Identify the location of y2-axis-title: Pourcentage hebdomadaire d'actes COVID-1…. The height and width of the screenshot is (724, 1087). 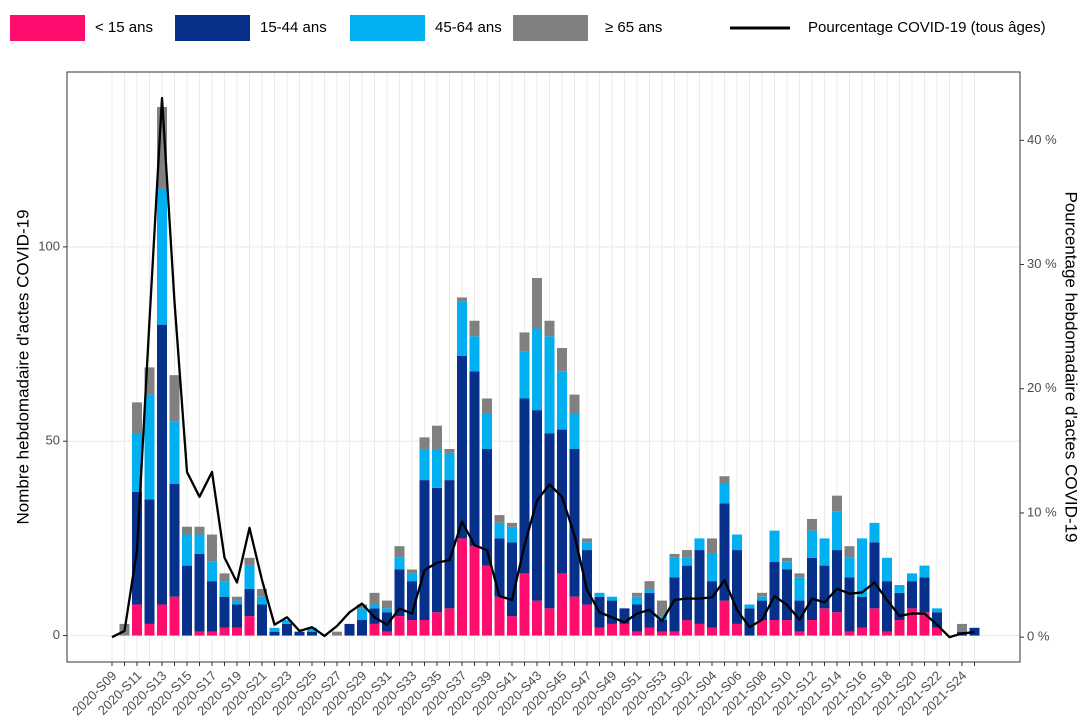
(1071, 366).